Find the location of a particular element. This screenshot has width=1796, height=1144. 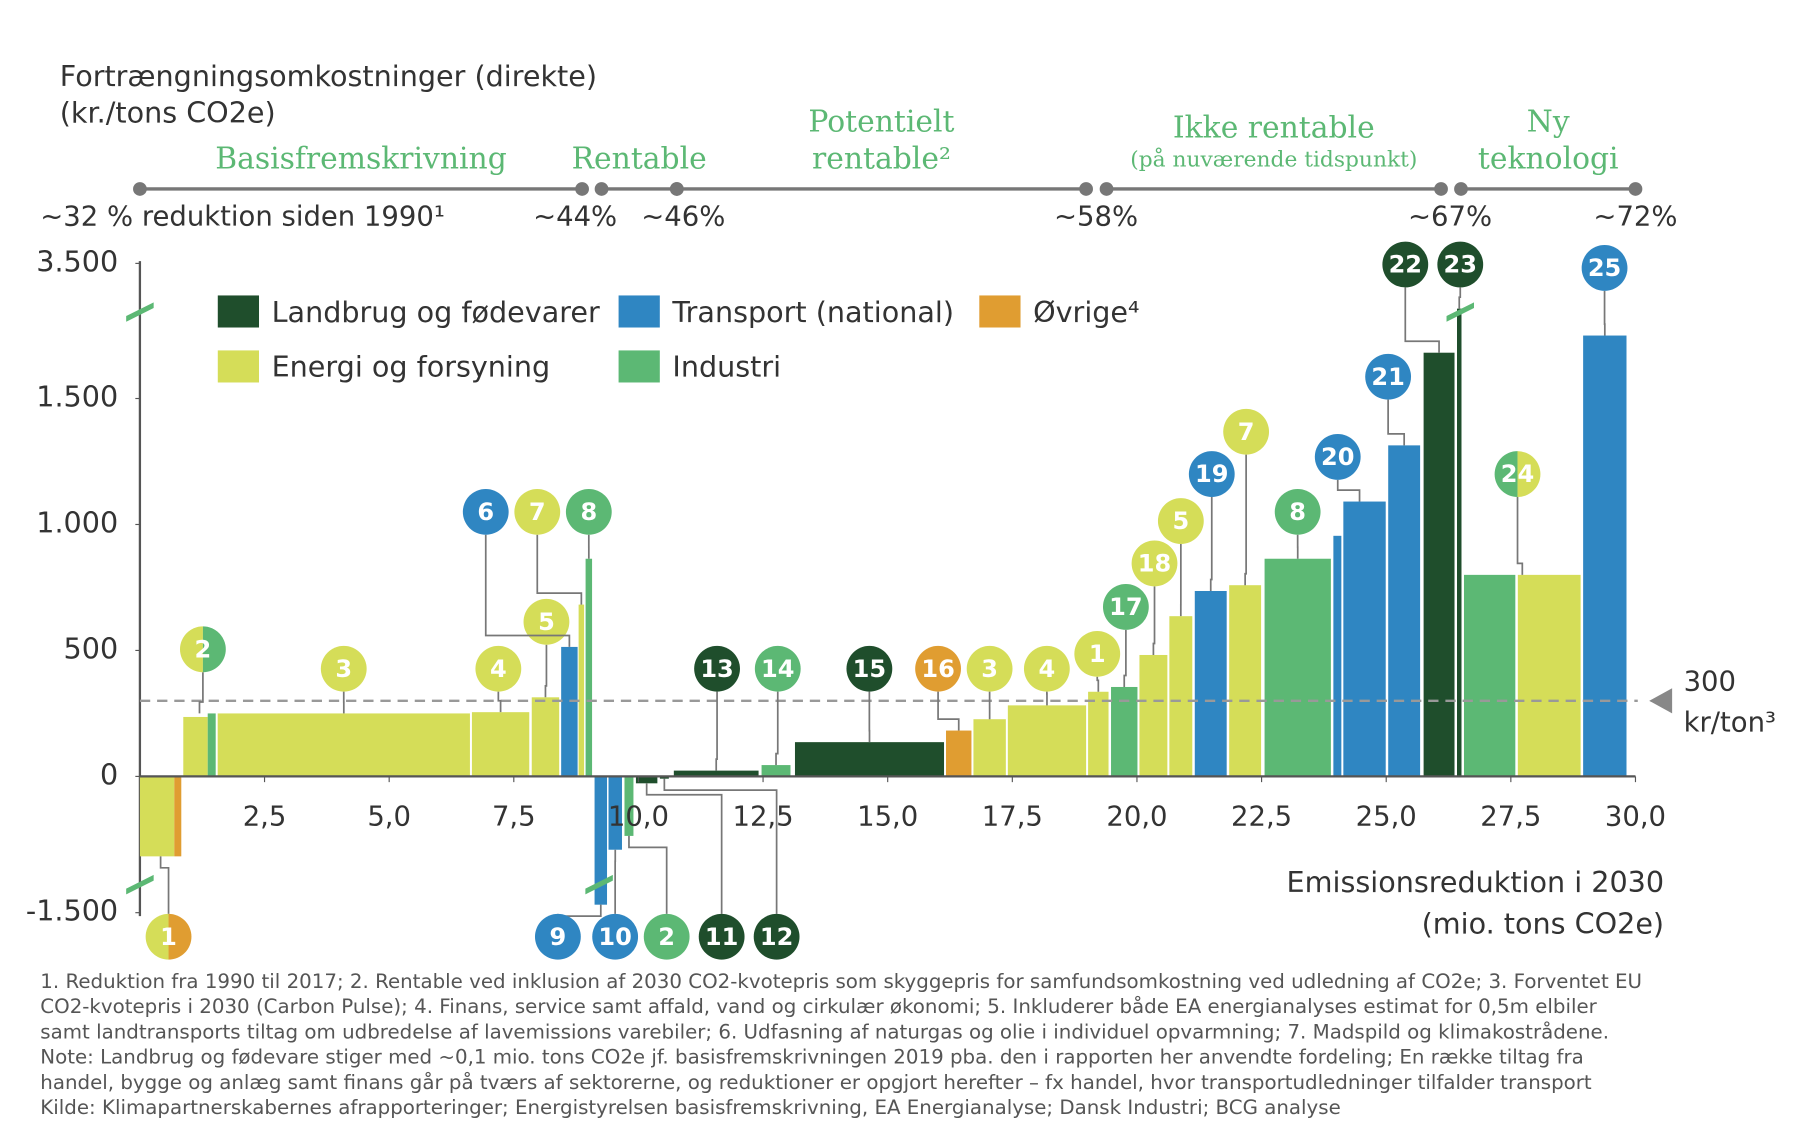

x-title: (mio. tons CO2e) is located at coordinates (1543, 923).